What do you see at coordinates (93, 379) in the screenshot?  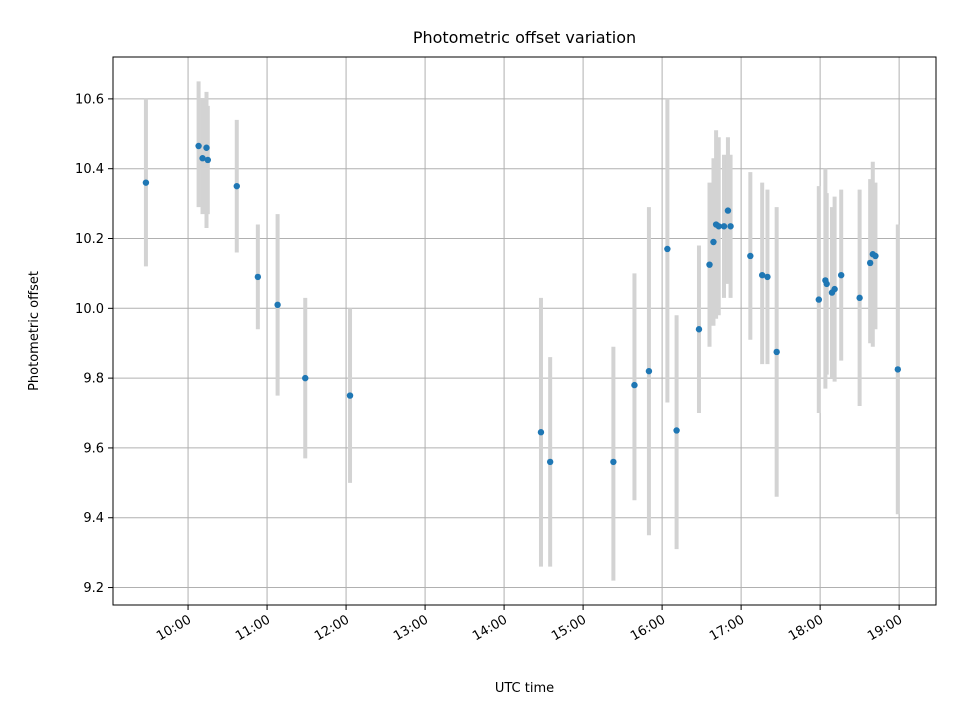 I see `y-tick-label: 9.8` at bounding box center [93, 379].